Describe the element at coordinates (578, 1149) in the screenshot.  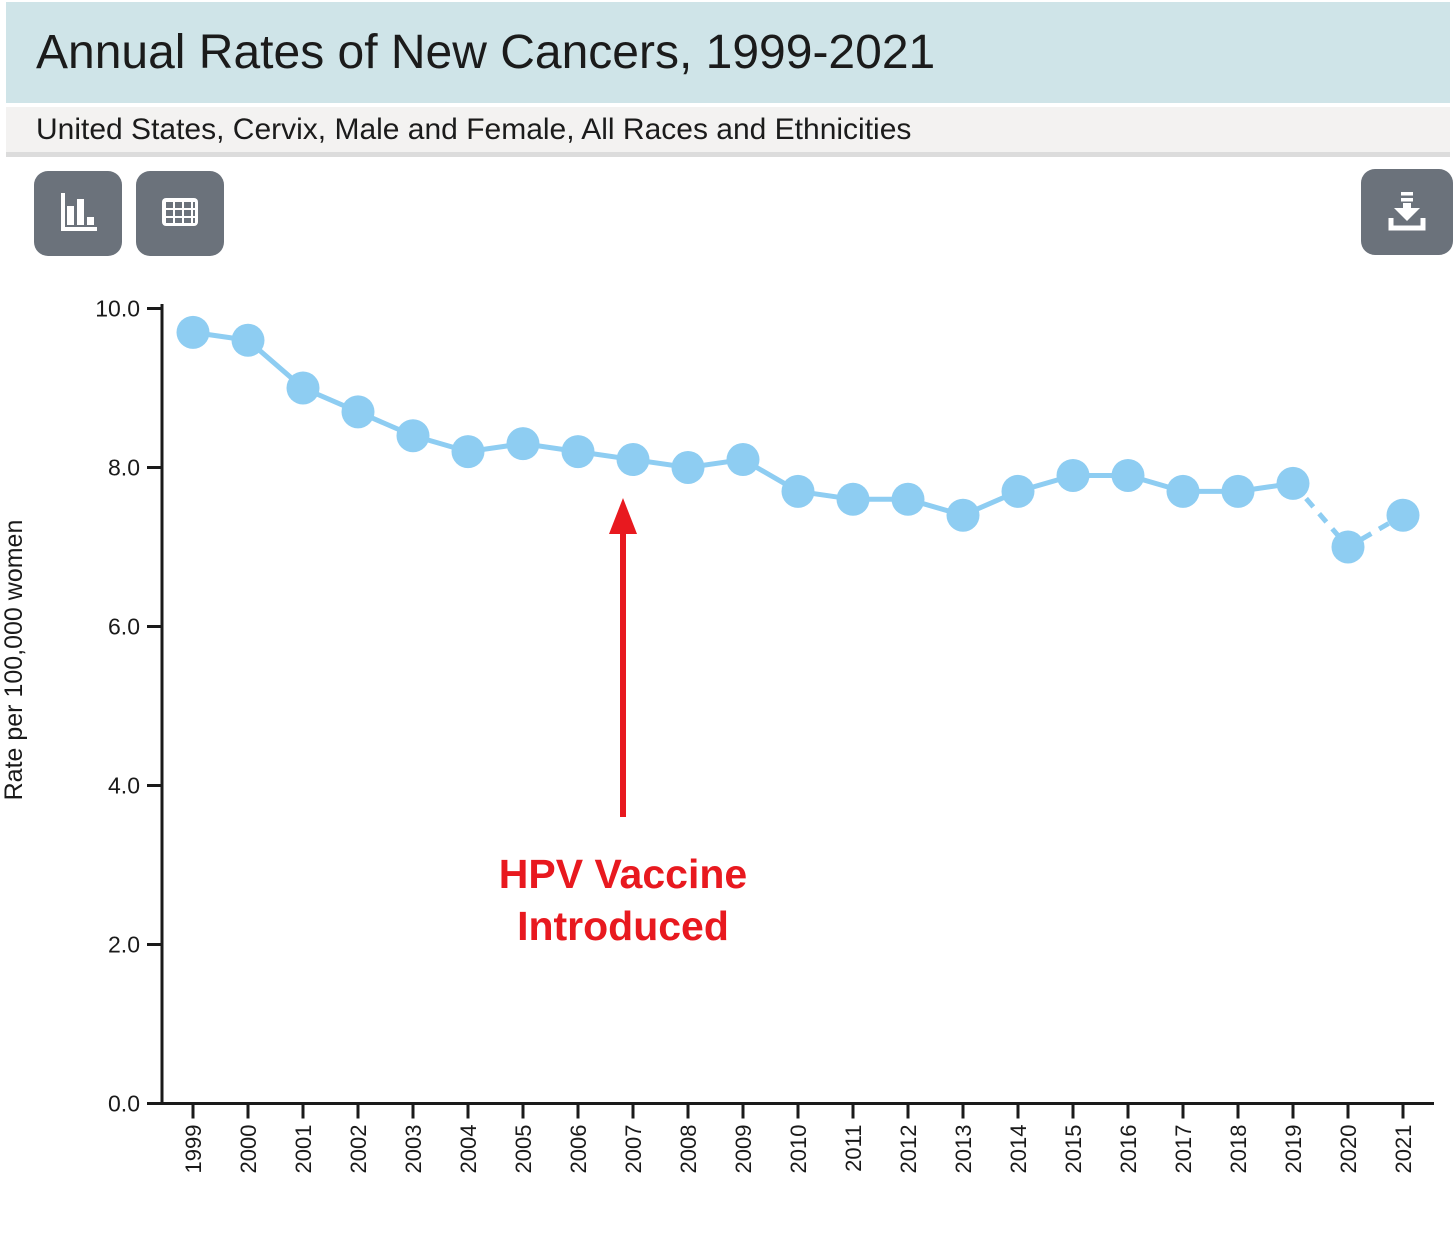
I see `x-tick-label: 2006` at that location.